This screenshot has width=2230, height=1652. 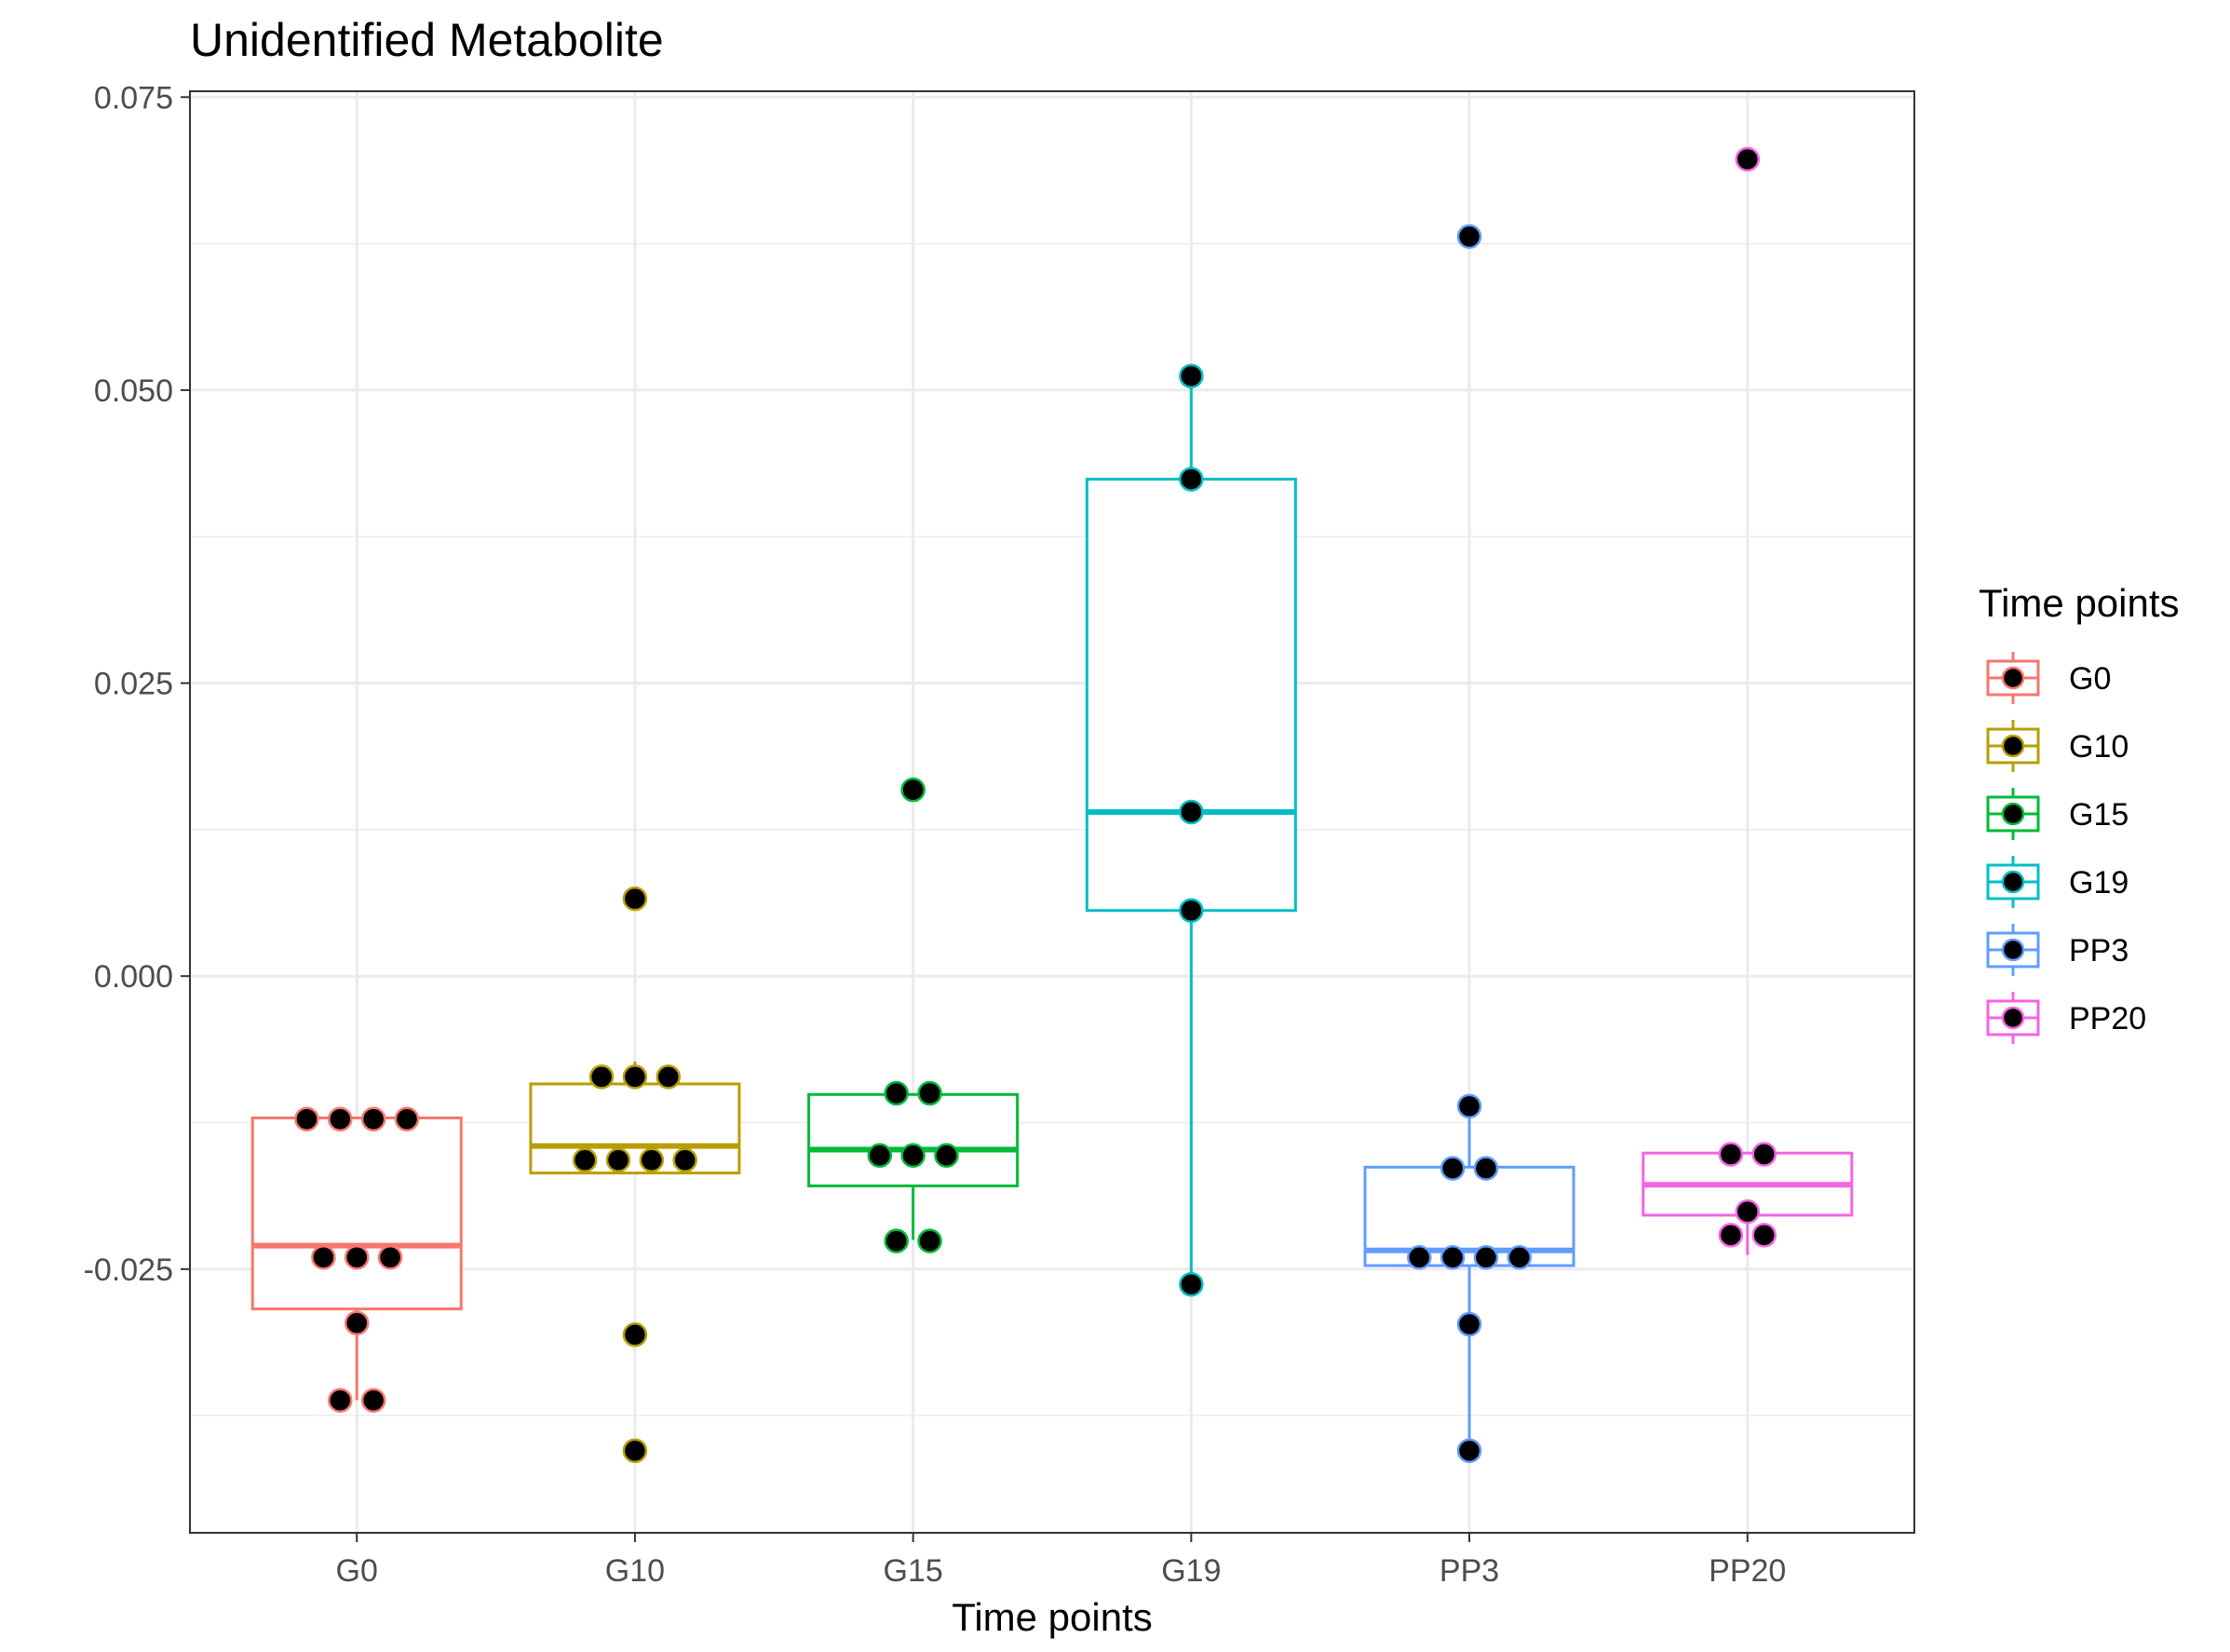 I want to click on x-axis-title: Time points, so click(x=1052, y=1617).